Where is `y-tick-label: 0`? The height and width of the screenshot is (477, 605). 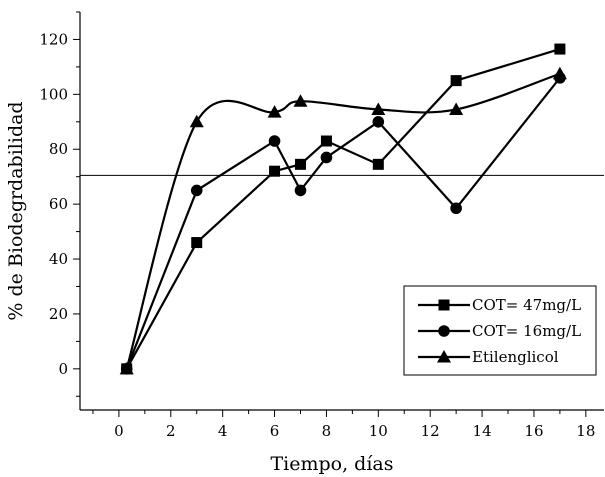
y-tick-label: 0 is located at coordinates (63, 369).